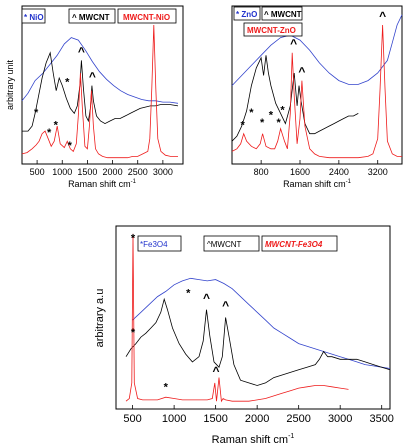 Image resolution: width=407 pixels, height=448 pixels. What do you see at coordinates (381, 419) in the screenshot?
I see `x-tick-label: 3500` at bounding box center [381, 419].